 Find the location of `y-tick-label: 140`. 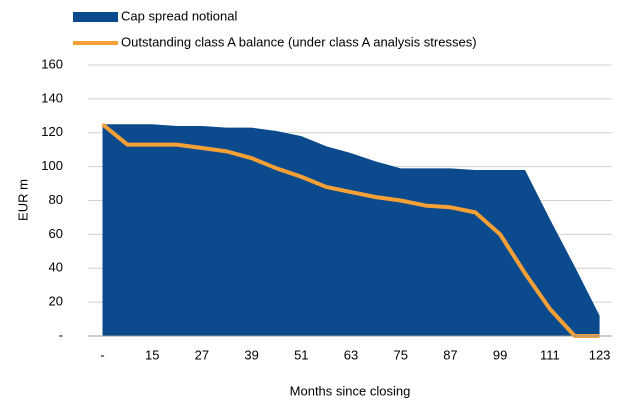

y-tick-label: 140 is located at coordinates (52, 97).